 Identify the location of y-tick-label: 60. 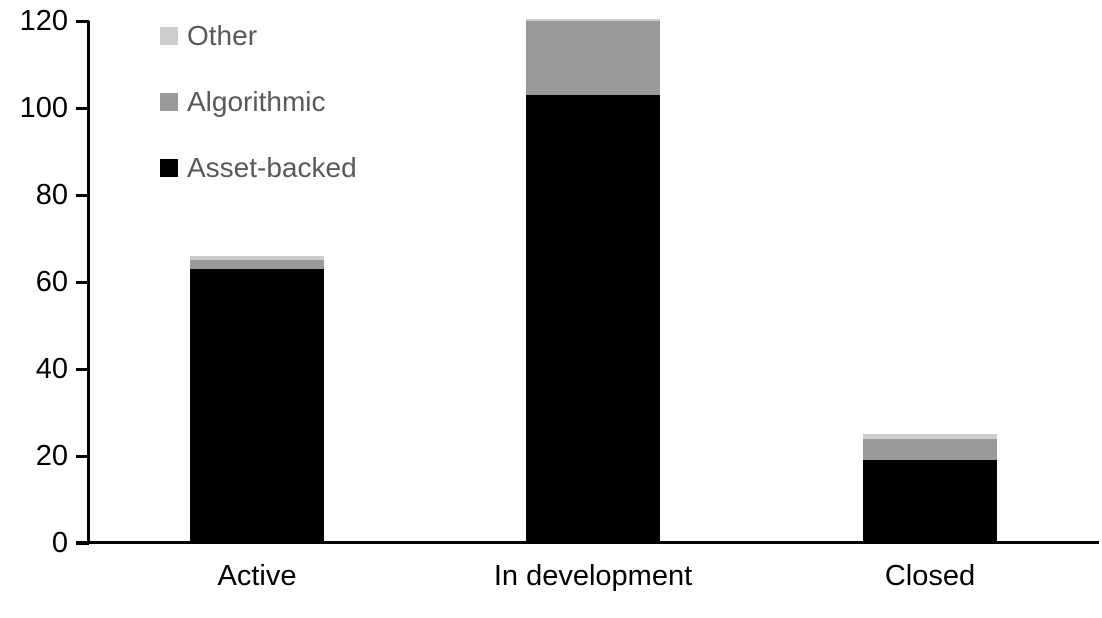
(51, 282).